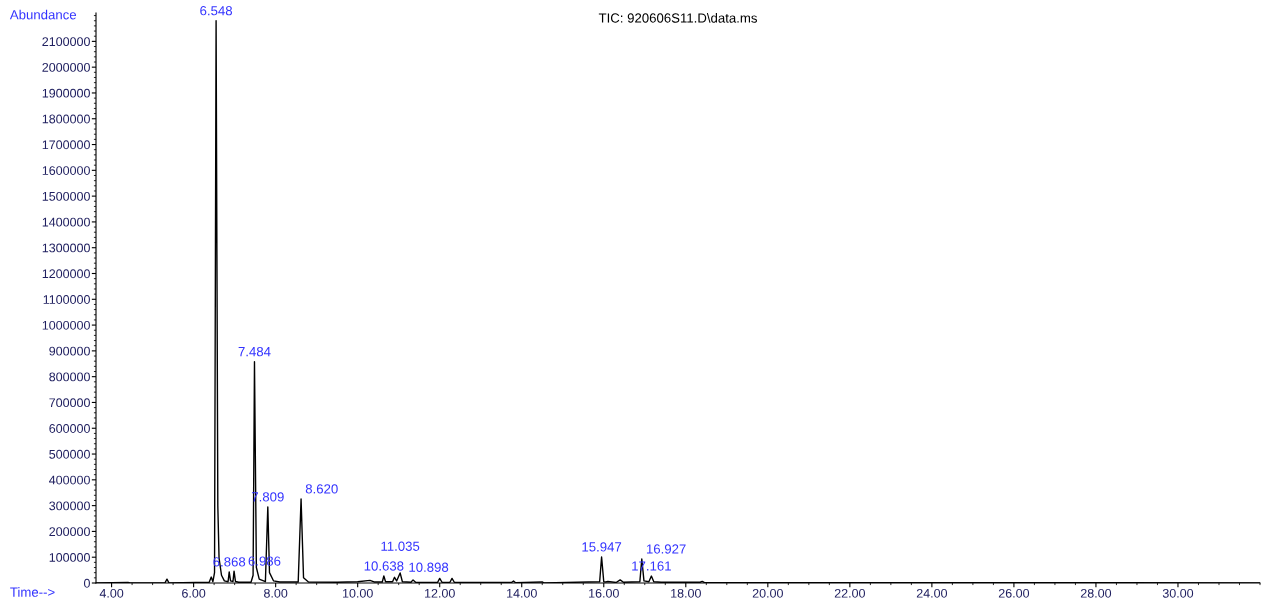  I want to click on x-axis-title: Time-->, so click(32, 592).